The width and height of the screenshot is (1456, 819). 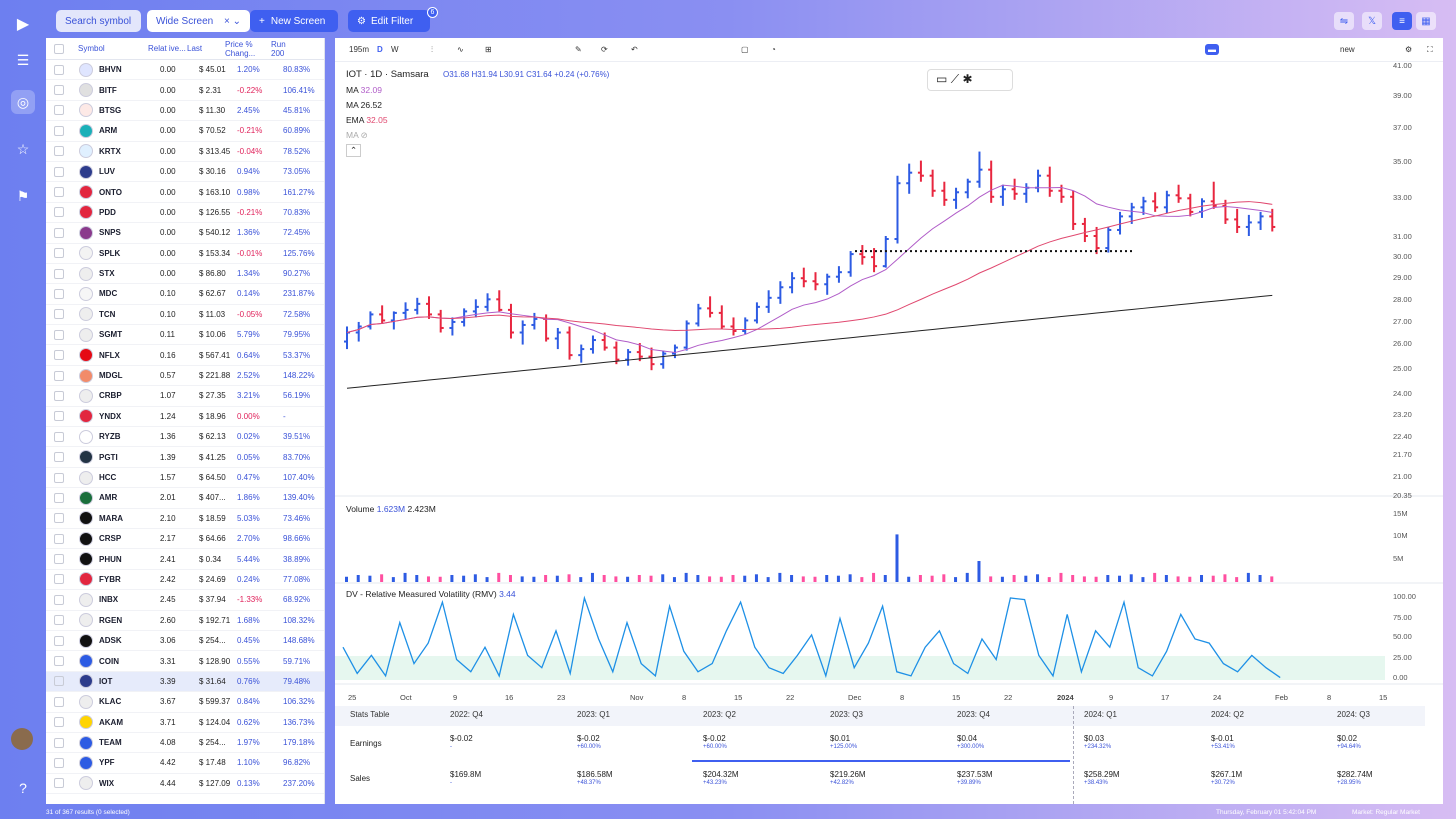 What do you see at coordinates (108, 498) in the screenshot?
I see `cell-symbol: AMR` at bounding box center [108, 498].